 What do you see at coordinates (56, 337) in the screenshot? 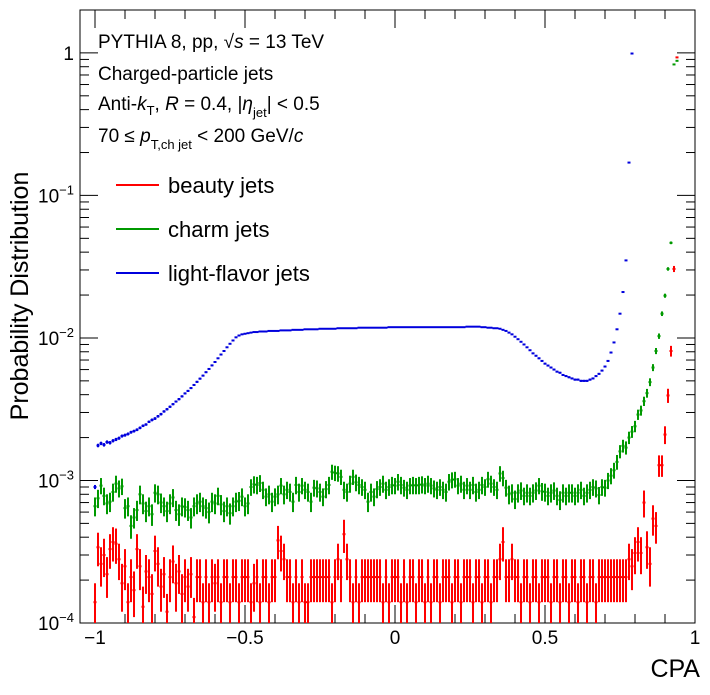
I see `y-tick-label: 10−2` at bounding box center [56, 337].